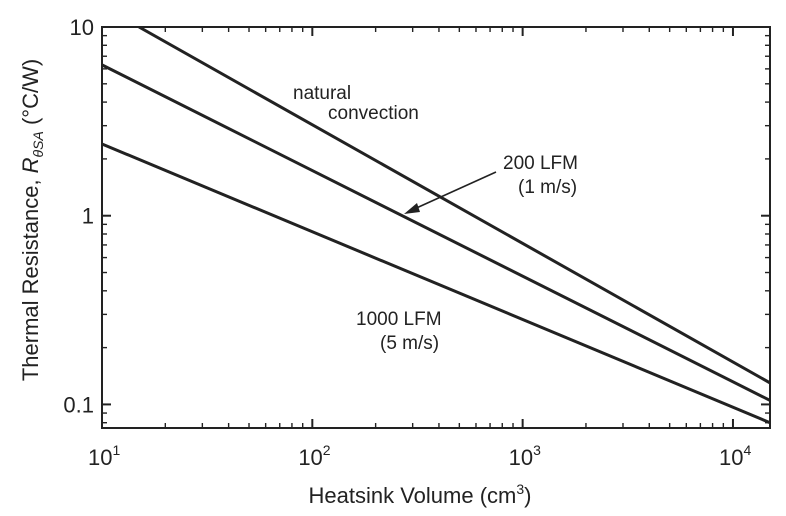 Image resolution: width=786 pixels, height=516 pixels. Describe the element at coordinates (540, 163) in the screenshot. I see `label-200lfm-line1: 200 LFM` at that location.